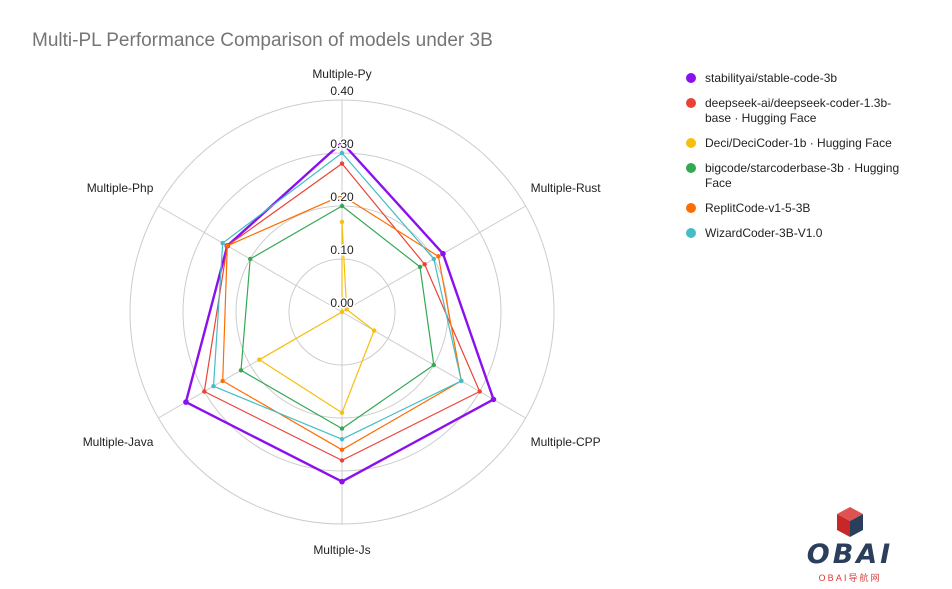 The width and height of the screenshot is (952, 589). What do you see at coordinates (342, 303) in the screenshot?
I see `tick-label: 0.00` at bounding box center [342, 303].